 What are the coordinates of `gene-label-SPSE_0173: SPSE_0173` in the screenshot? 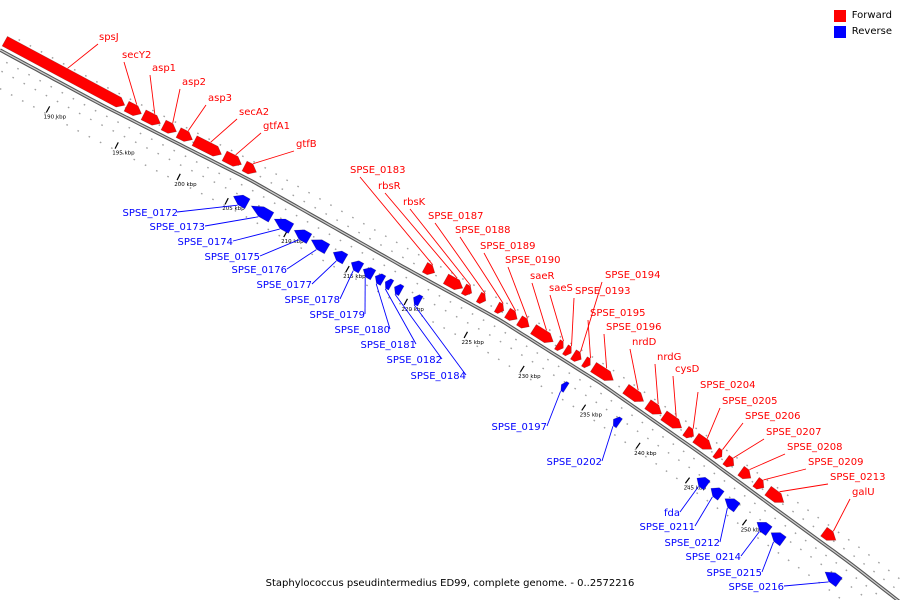 It's located at (178, 227).